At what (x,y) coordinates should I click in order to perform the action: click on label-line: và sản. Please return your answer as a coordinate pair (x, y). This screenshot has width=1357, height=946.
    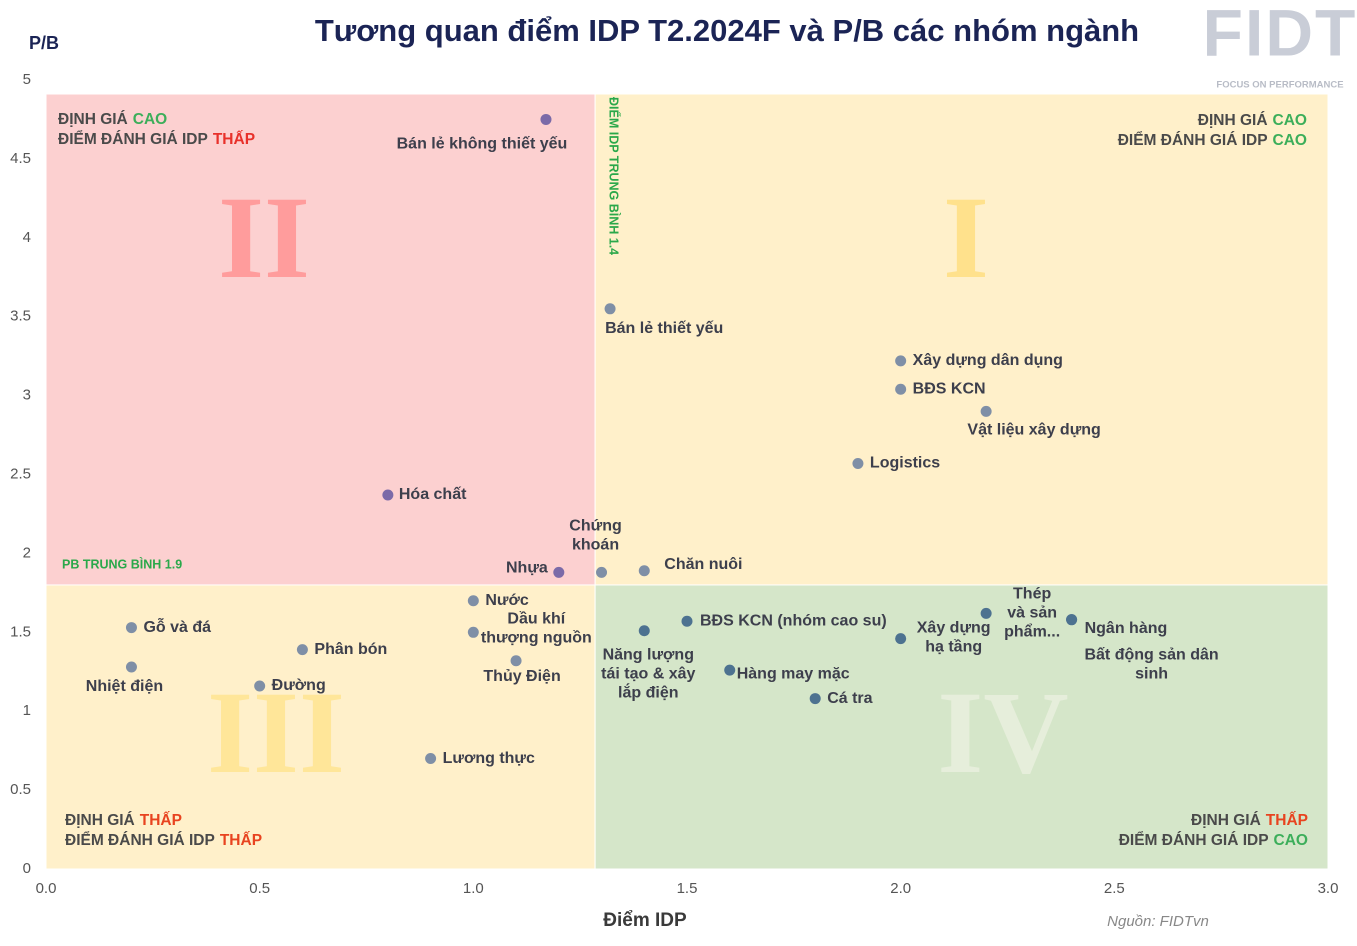
    Looking at the image, I should click on (1032, 613).